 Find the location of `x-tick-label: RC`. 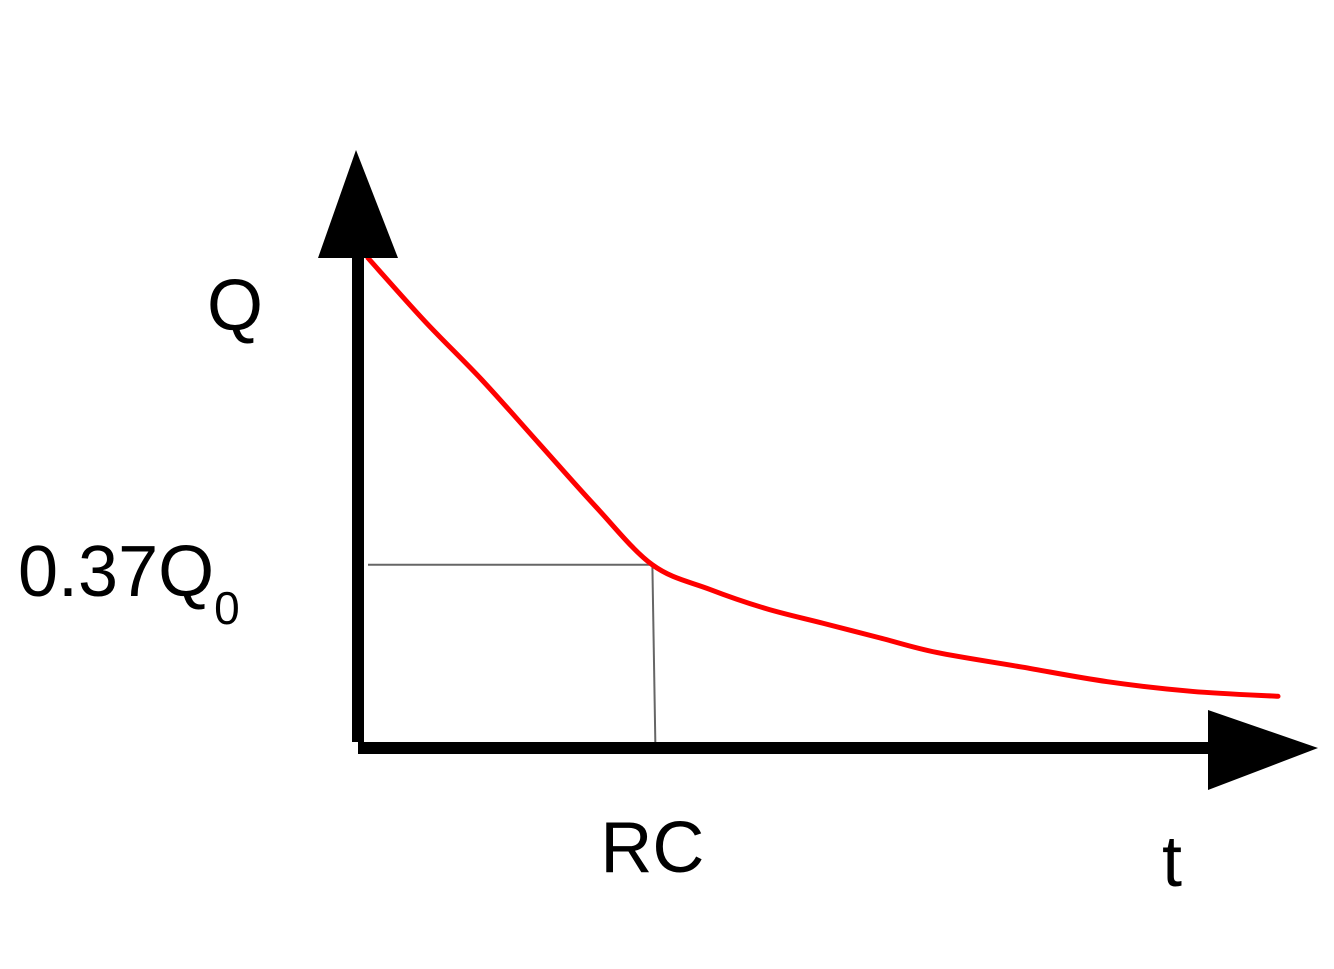

x-tick-label: RC is located at coordinates (652, 848).